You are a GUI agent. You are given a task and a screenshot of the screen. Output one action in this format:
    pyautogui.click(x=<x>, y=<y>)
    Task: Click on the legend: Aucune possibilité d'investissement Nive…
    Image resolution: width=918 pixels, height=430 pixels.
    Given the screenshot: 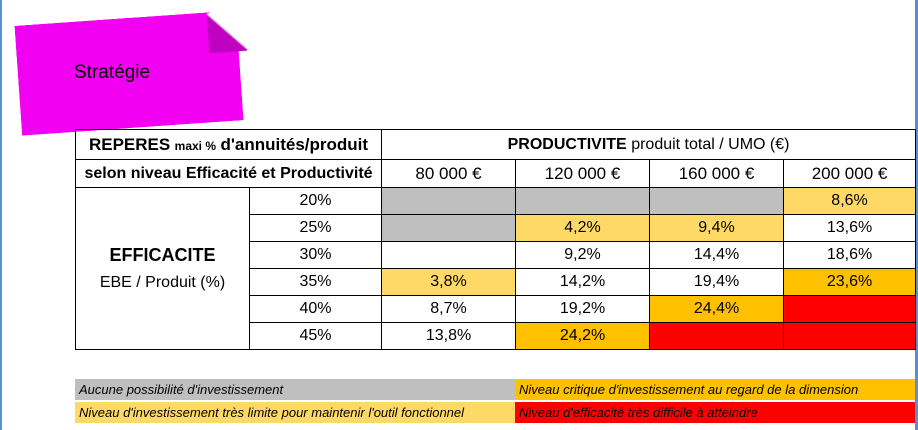 What is the action you would take?
    pyautogui.click(x=495, y=402)
    